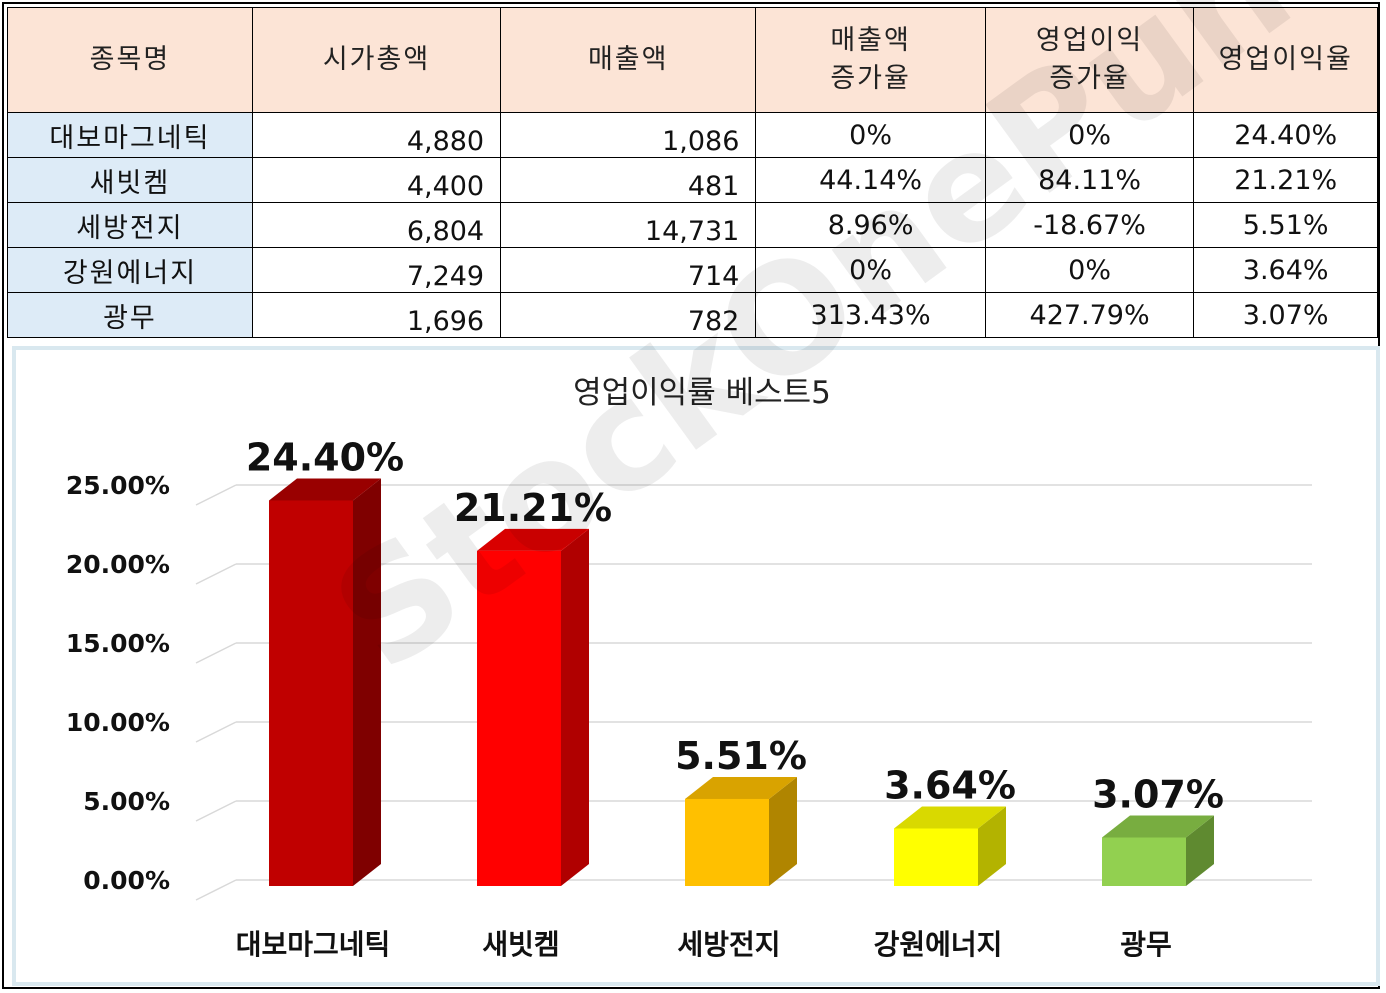 The width and height of the screenshot is (1386, 993). I want to click on cell-revenue-growth: 313.43%, so click(870, 315).